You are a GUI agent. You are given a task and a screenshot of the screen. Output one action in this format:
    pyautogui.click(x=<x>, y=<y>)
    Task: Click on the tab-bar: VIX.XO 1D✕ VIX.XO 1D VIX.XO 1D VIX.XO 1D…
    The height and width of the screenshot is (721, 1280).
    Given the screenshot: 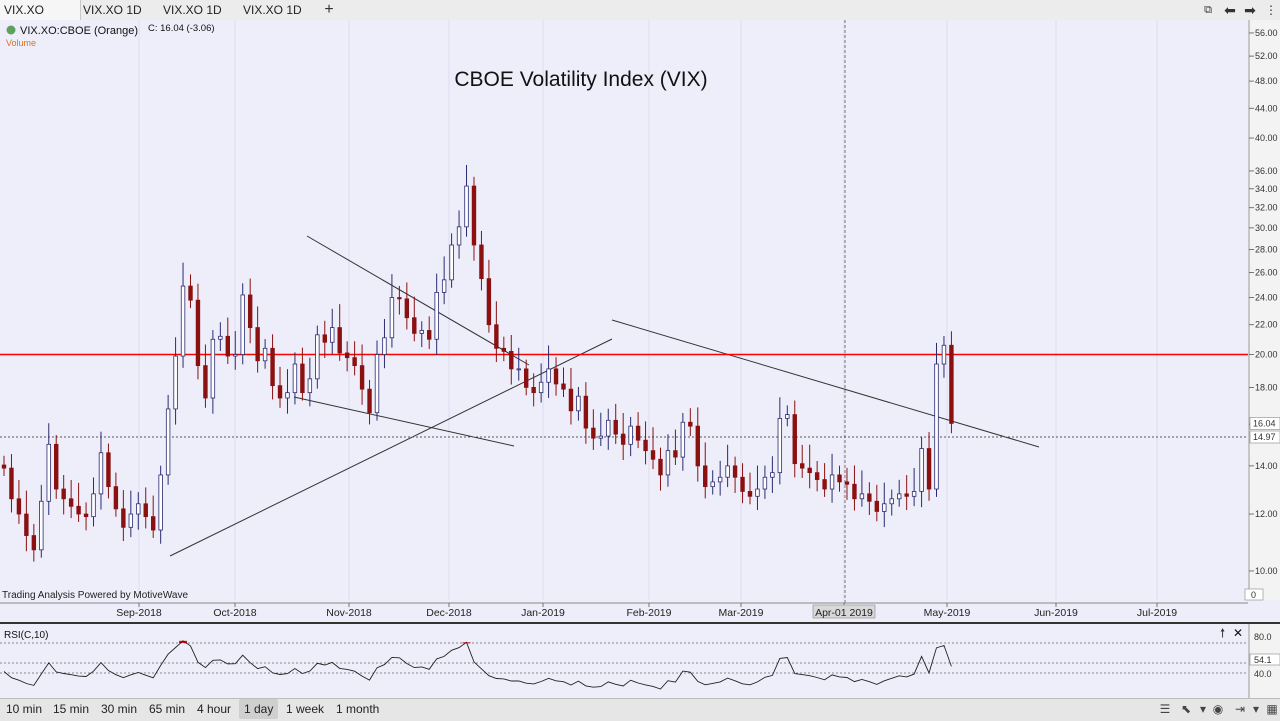 What is the action you would take?
    pyautogui.click(x=640, y=18)
    